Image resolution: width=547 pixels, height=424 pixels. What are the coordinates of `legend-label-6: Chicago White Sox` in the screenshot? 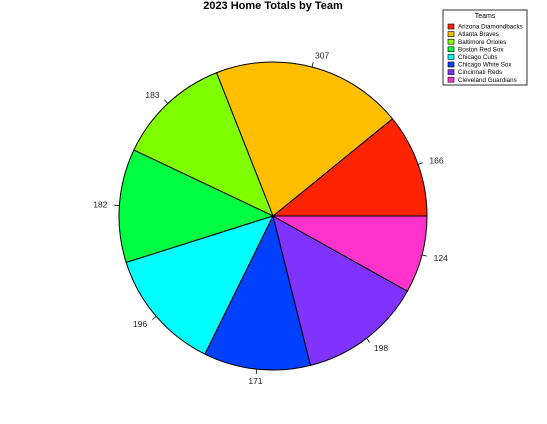 It's located at (485, 65).